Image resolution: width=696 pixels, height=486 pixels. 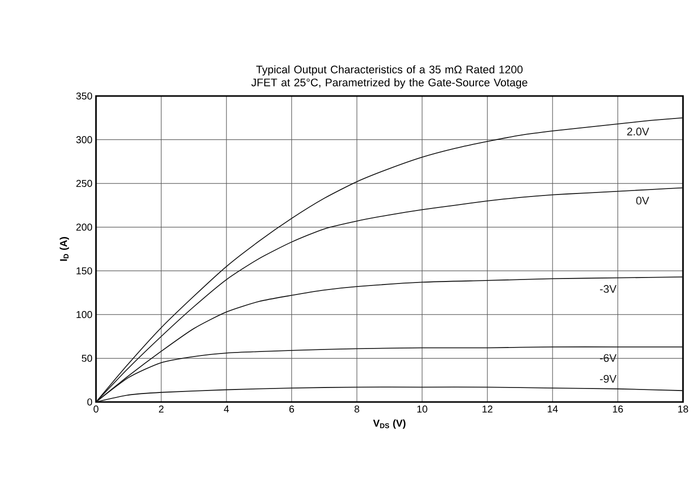 What do you see at coordinates (226, 409) in the screenshot?
I see `x-tick-label: 4` at bounding box center [226, 409].